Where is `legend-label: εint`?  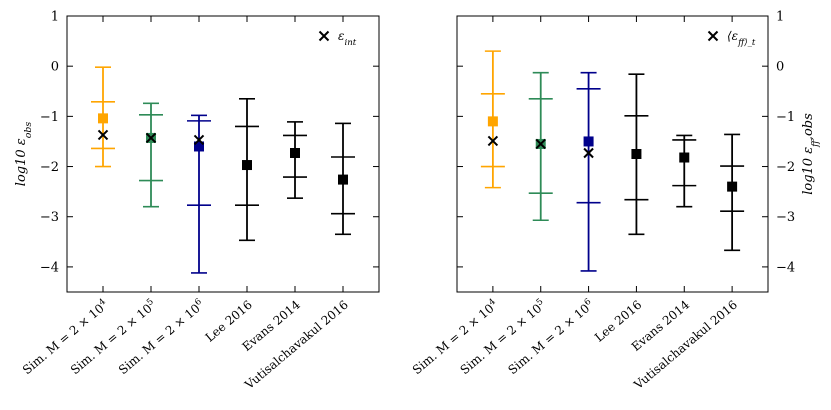
legend-label: εint is located at coordinates (347, 38).